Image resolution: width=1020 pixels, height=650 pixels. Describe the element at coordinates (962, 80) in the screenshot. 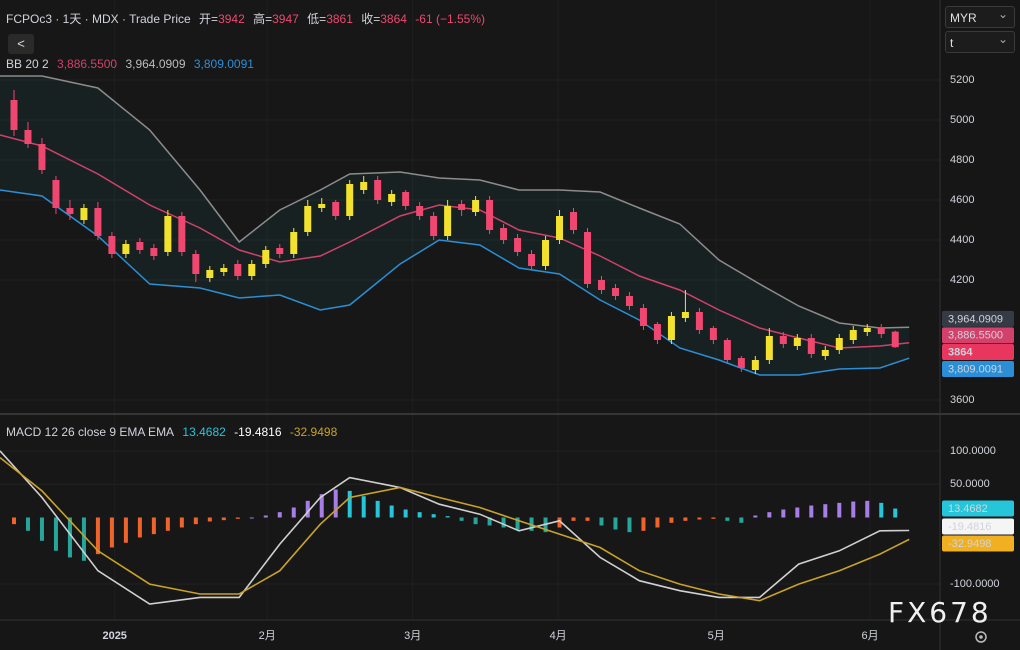

I see `y-tick-label: 5200` at that location.